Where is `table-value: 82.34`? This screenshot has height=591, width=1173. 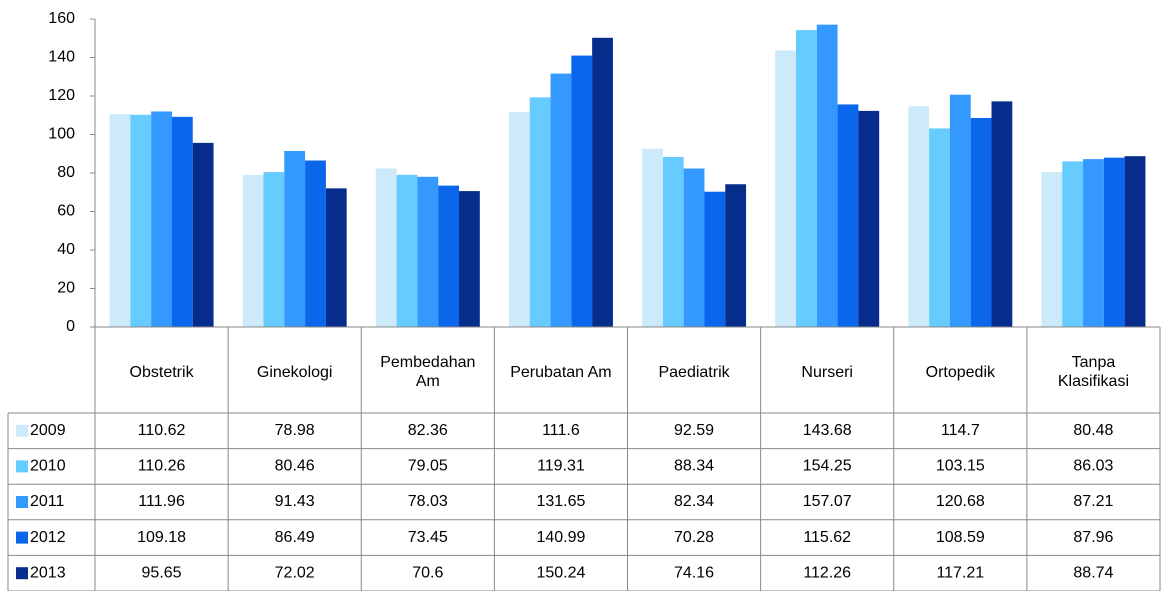
table-value: 82.34 is located at coordinates (694, 501).